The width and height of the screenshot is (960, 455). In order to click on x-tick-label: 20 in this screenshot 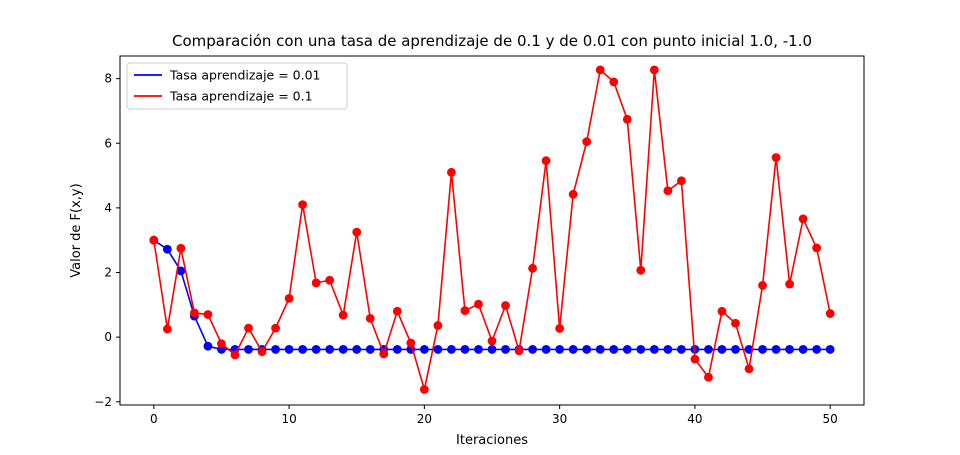, I will do `click(424, 419)`.